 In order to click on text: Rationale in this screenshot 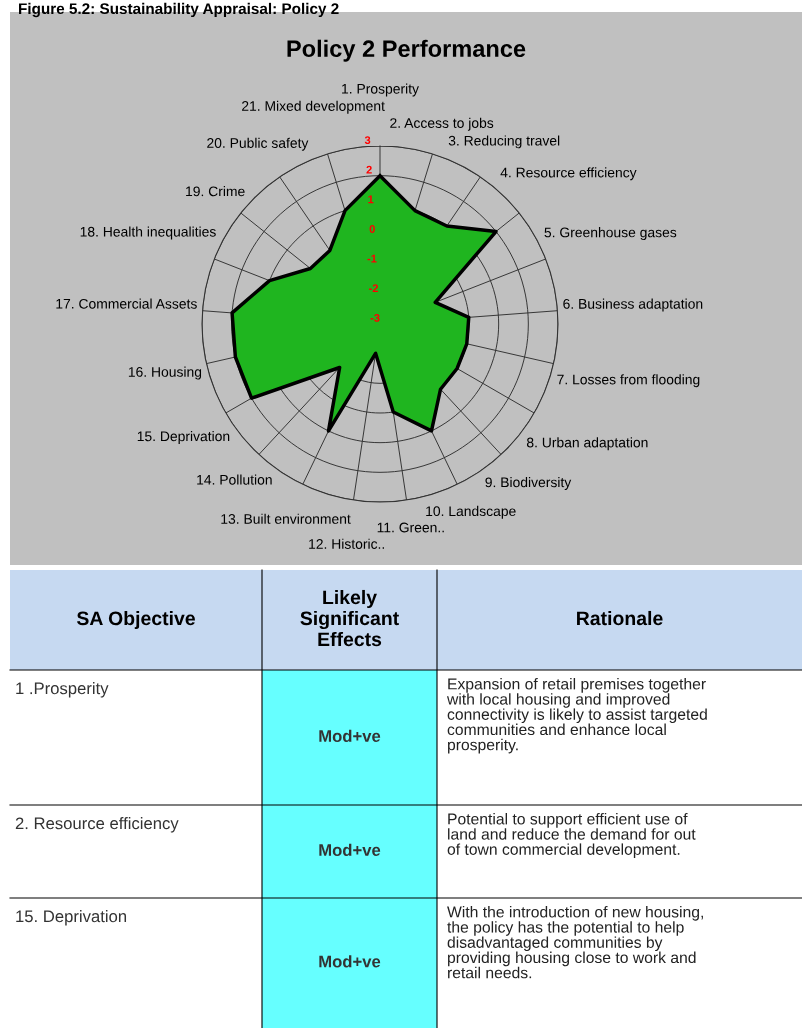, I will do `click(620, 618)`.